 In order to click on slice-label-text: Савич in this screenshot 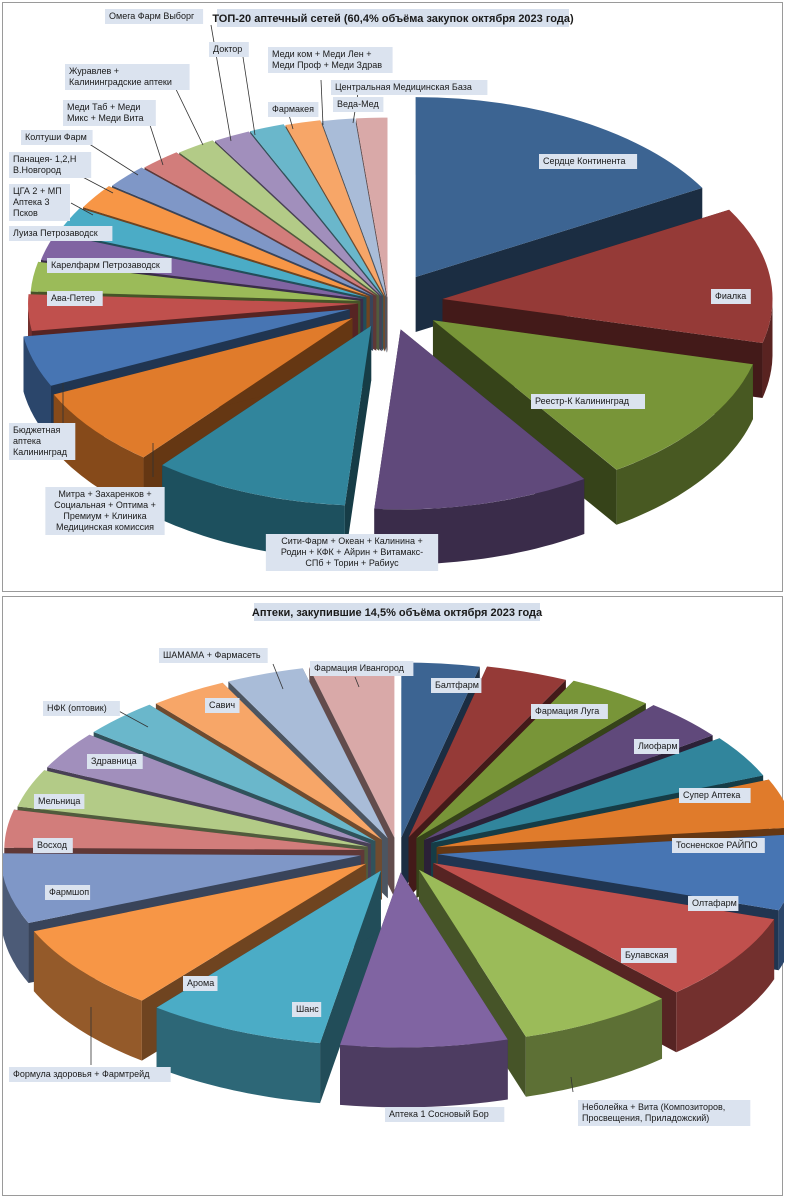, I will do `click(222, 705)`.